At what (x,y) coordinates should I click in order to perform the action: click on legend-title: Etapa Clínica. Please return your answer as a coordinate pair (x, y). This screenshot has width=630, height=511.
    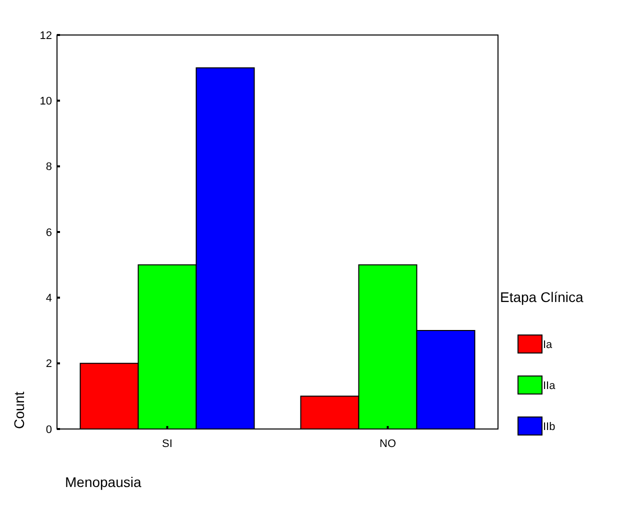
    Looking at the image, I should click on (542, 296).